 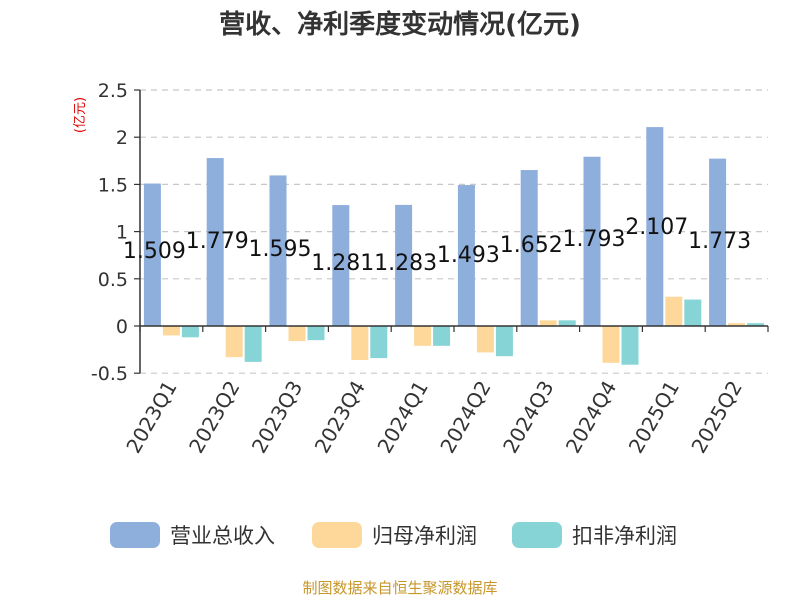 What do you see at coordinates (340, 417) in the screenshot?
I see `x-tick-label: 2023Q4` at bounding box center [340, 417].